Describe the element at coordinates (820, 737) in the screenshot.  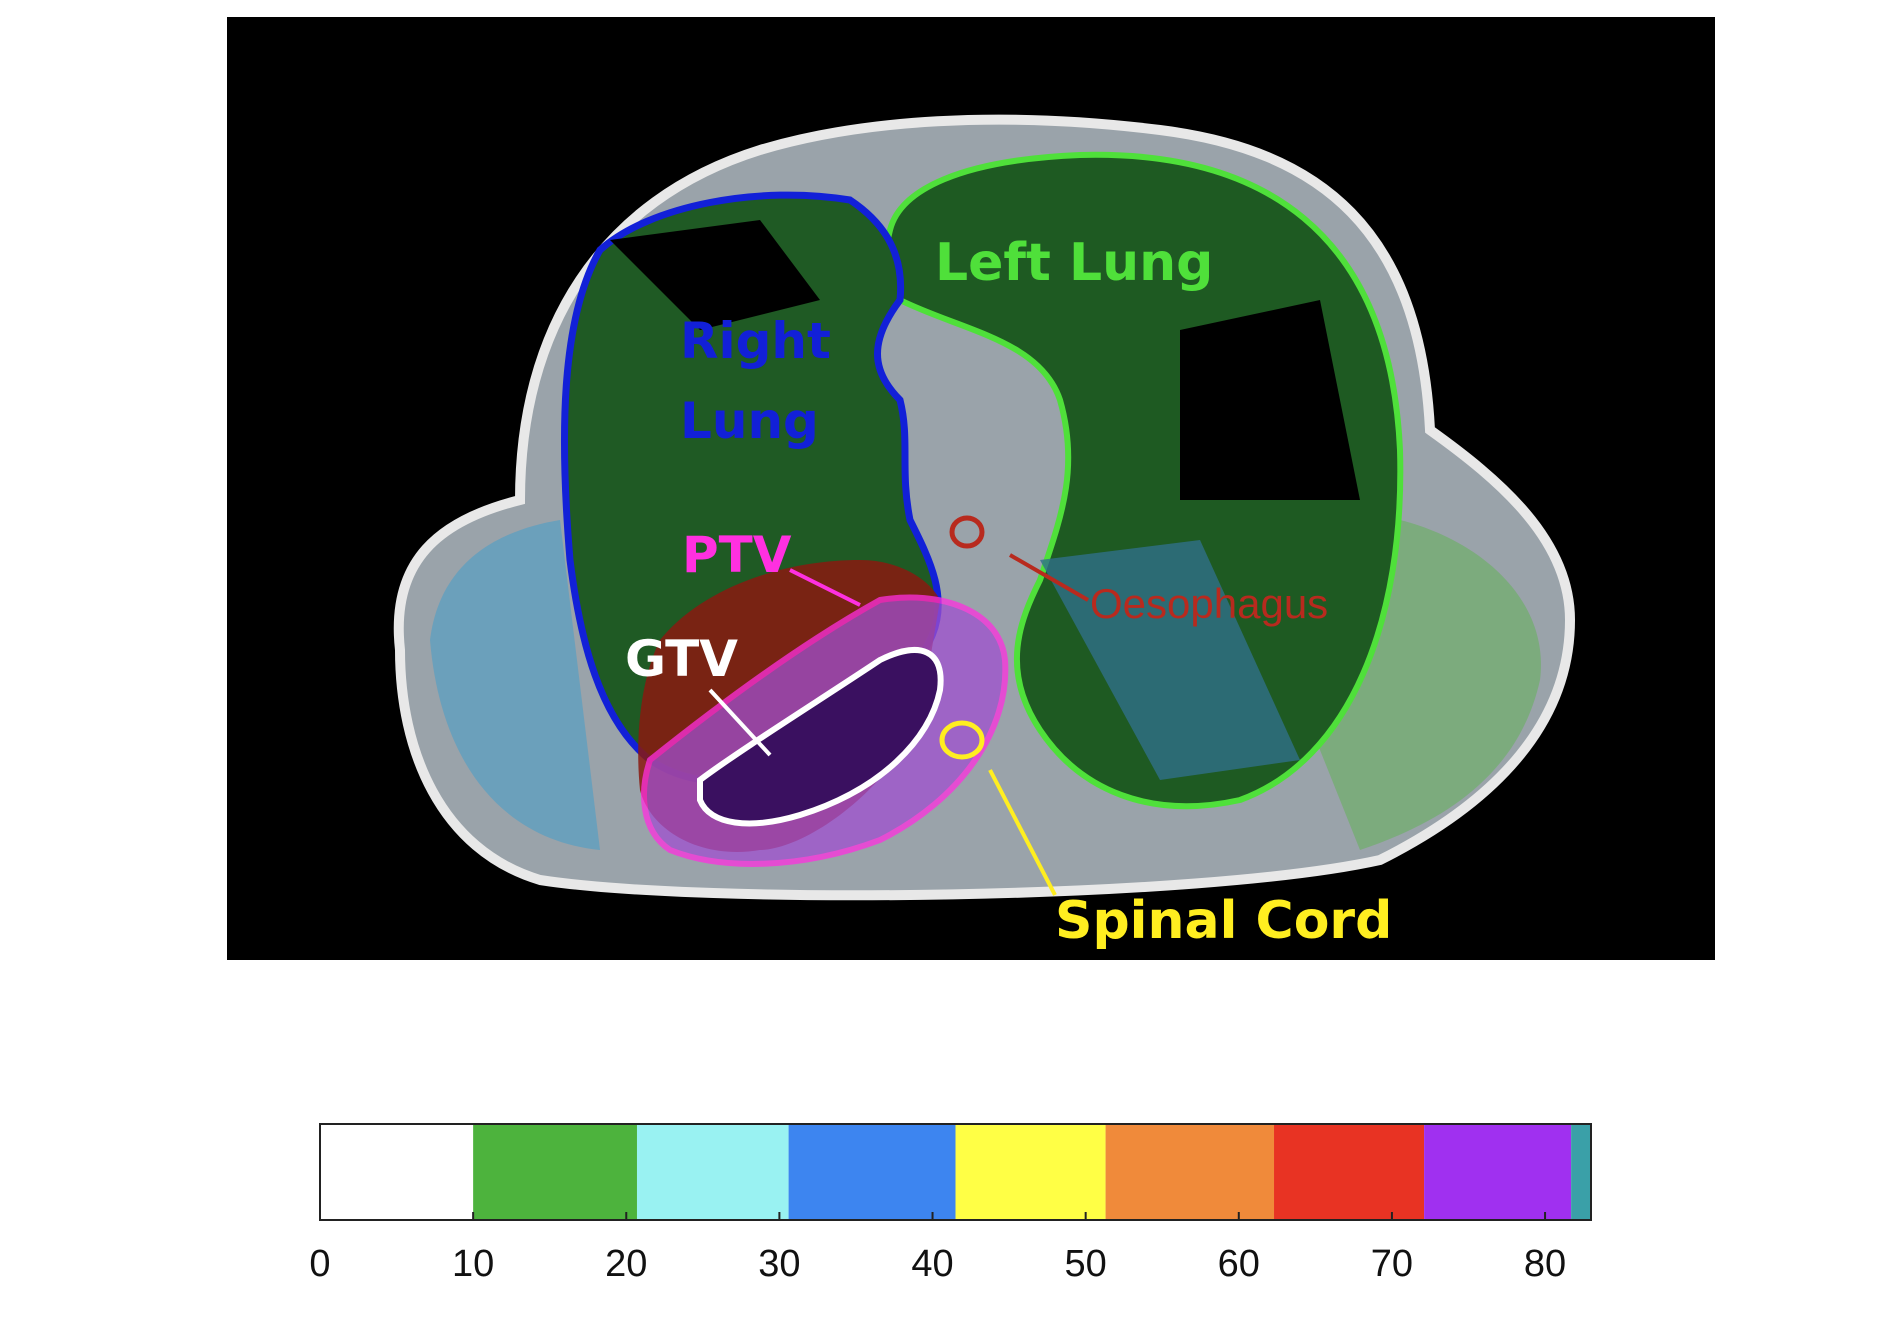
I see `gtv-contour` at that location.